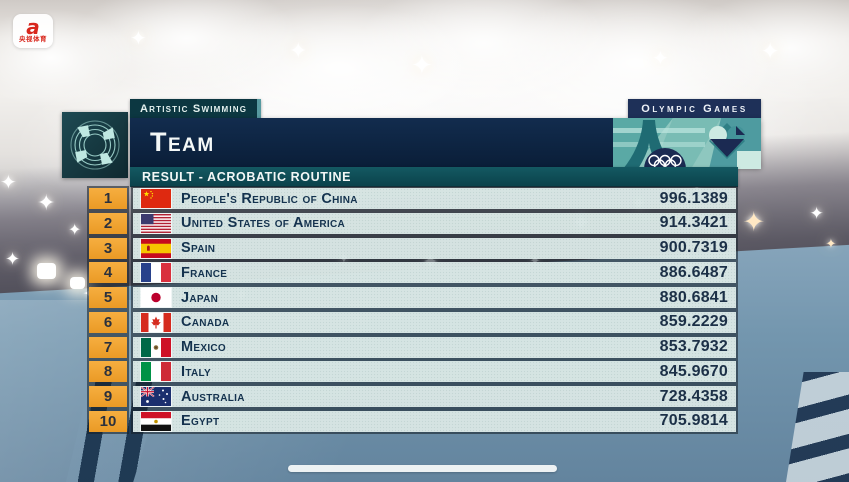 This screenshot has height=482, width=849. What do you see at coordinates (108, 347) in the screenshot?
I see `rank-cell: 7` at bounding box center [108, 347].